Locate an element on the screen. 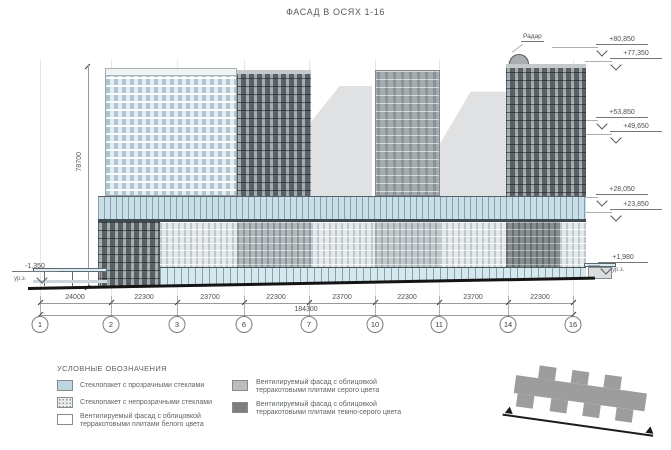 The image size is (671, 450). elevation-mark: +49,650 is located at coordinates (636, 127).